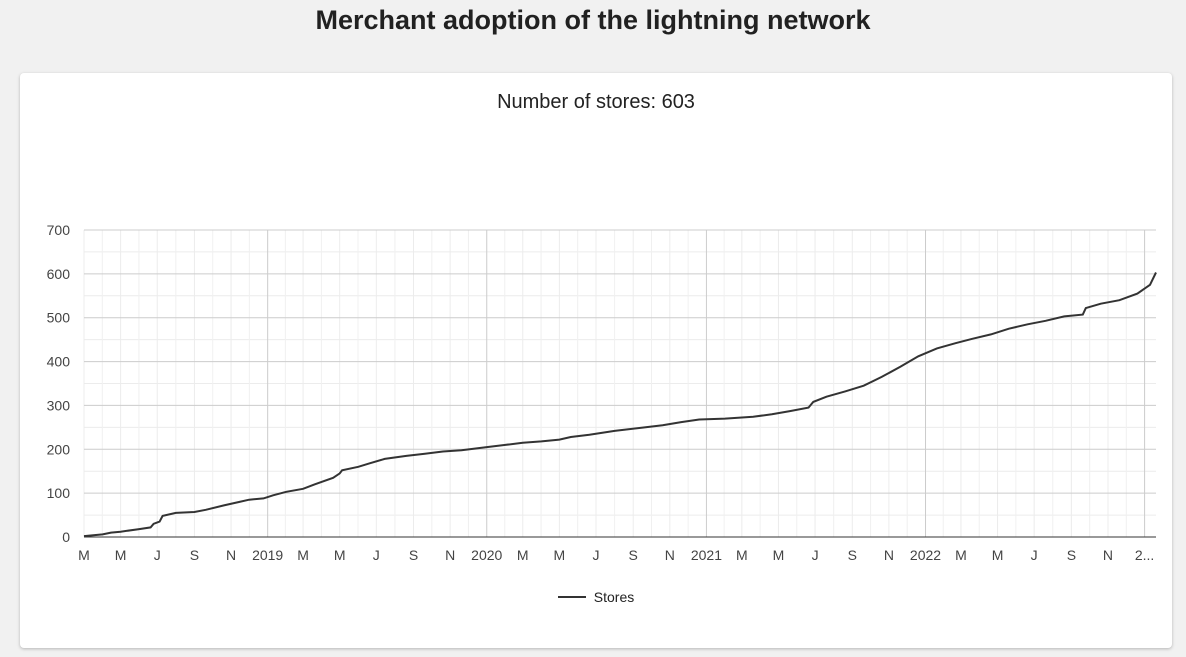 The width and height of the screenshot is (1186, 657). What do you see at coordinates (59, 493) in the screenshot?
I see `y-tick-label: 100` at bounding box center [59, 493].